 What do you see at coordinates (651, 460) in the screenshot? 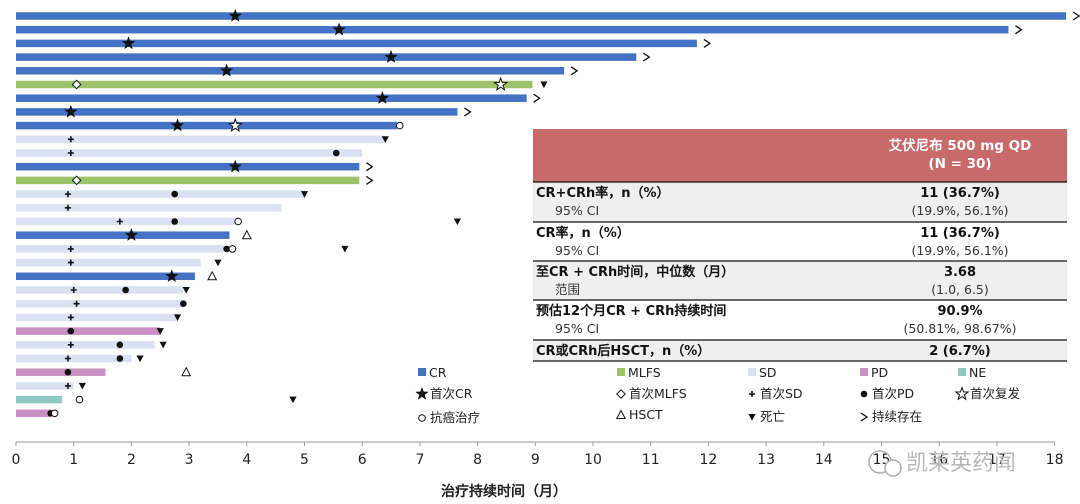
I see `x-tick-label: 11` at bounding box center [651, 460].